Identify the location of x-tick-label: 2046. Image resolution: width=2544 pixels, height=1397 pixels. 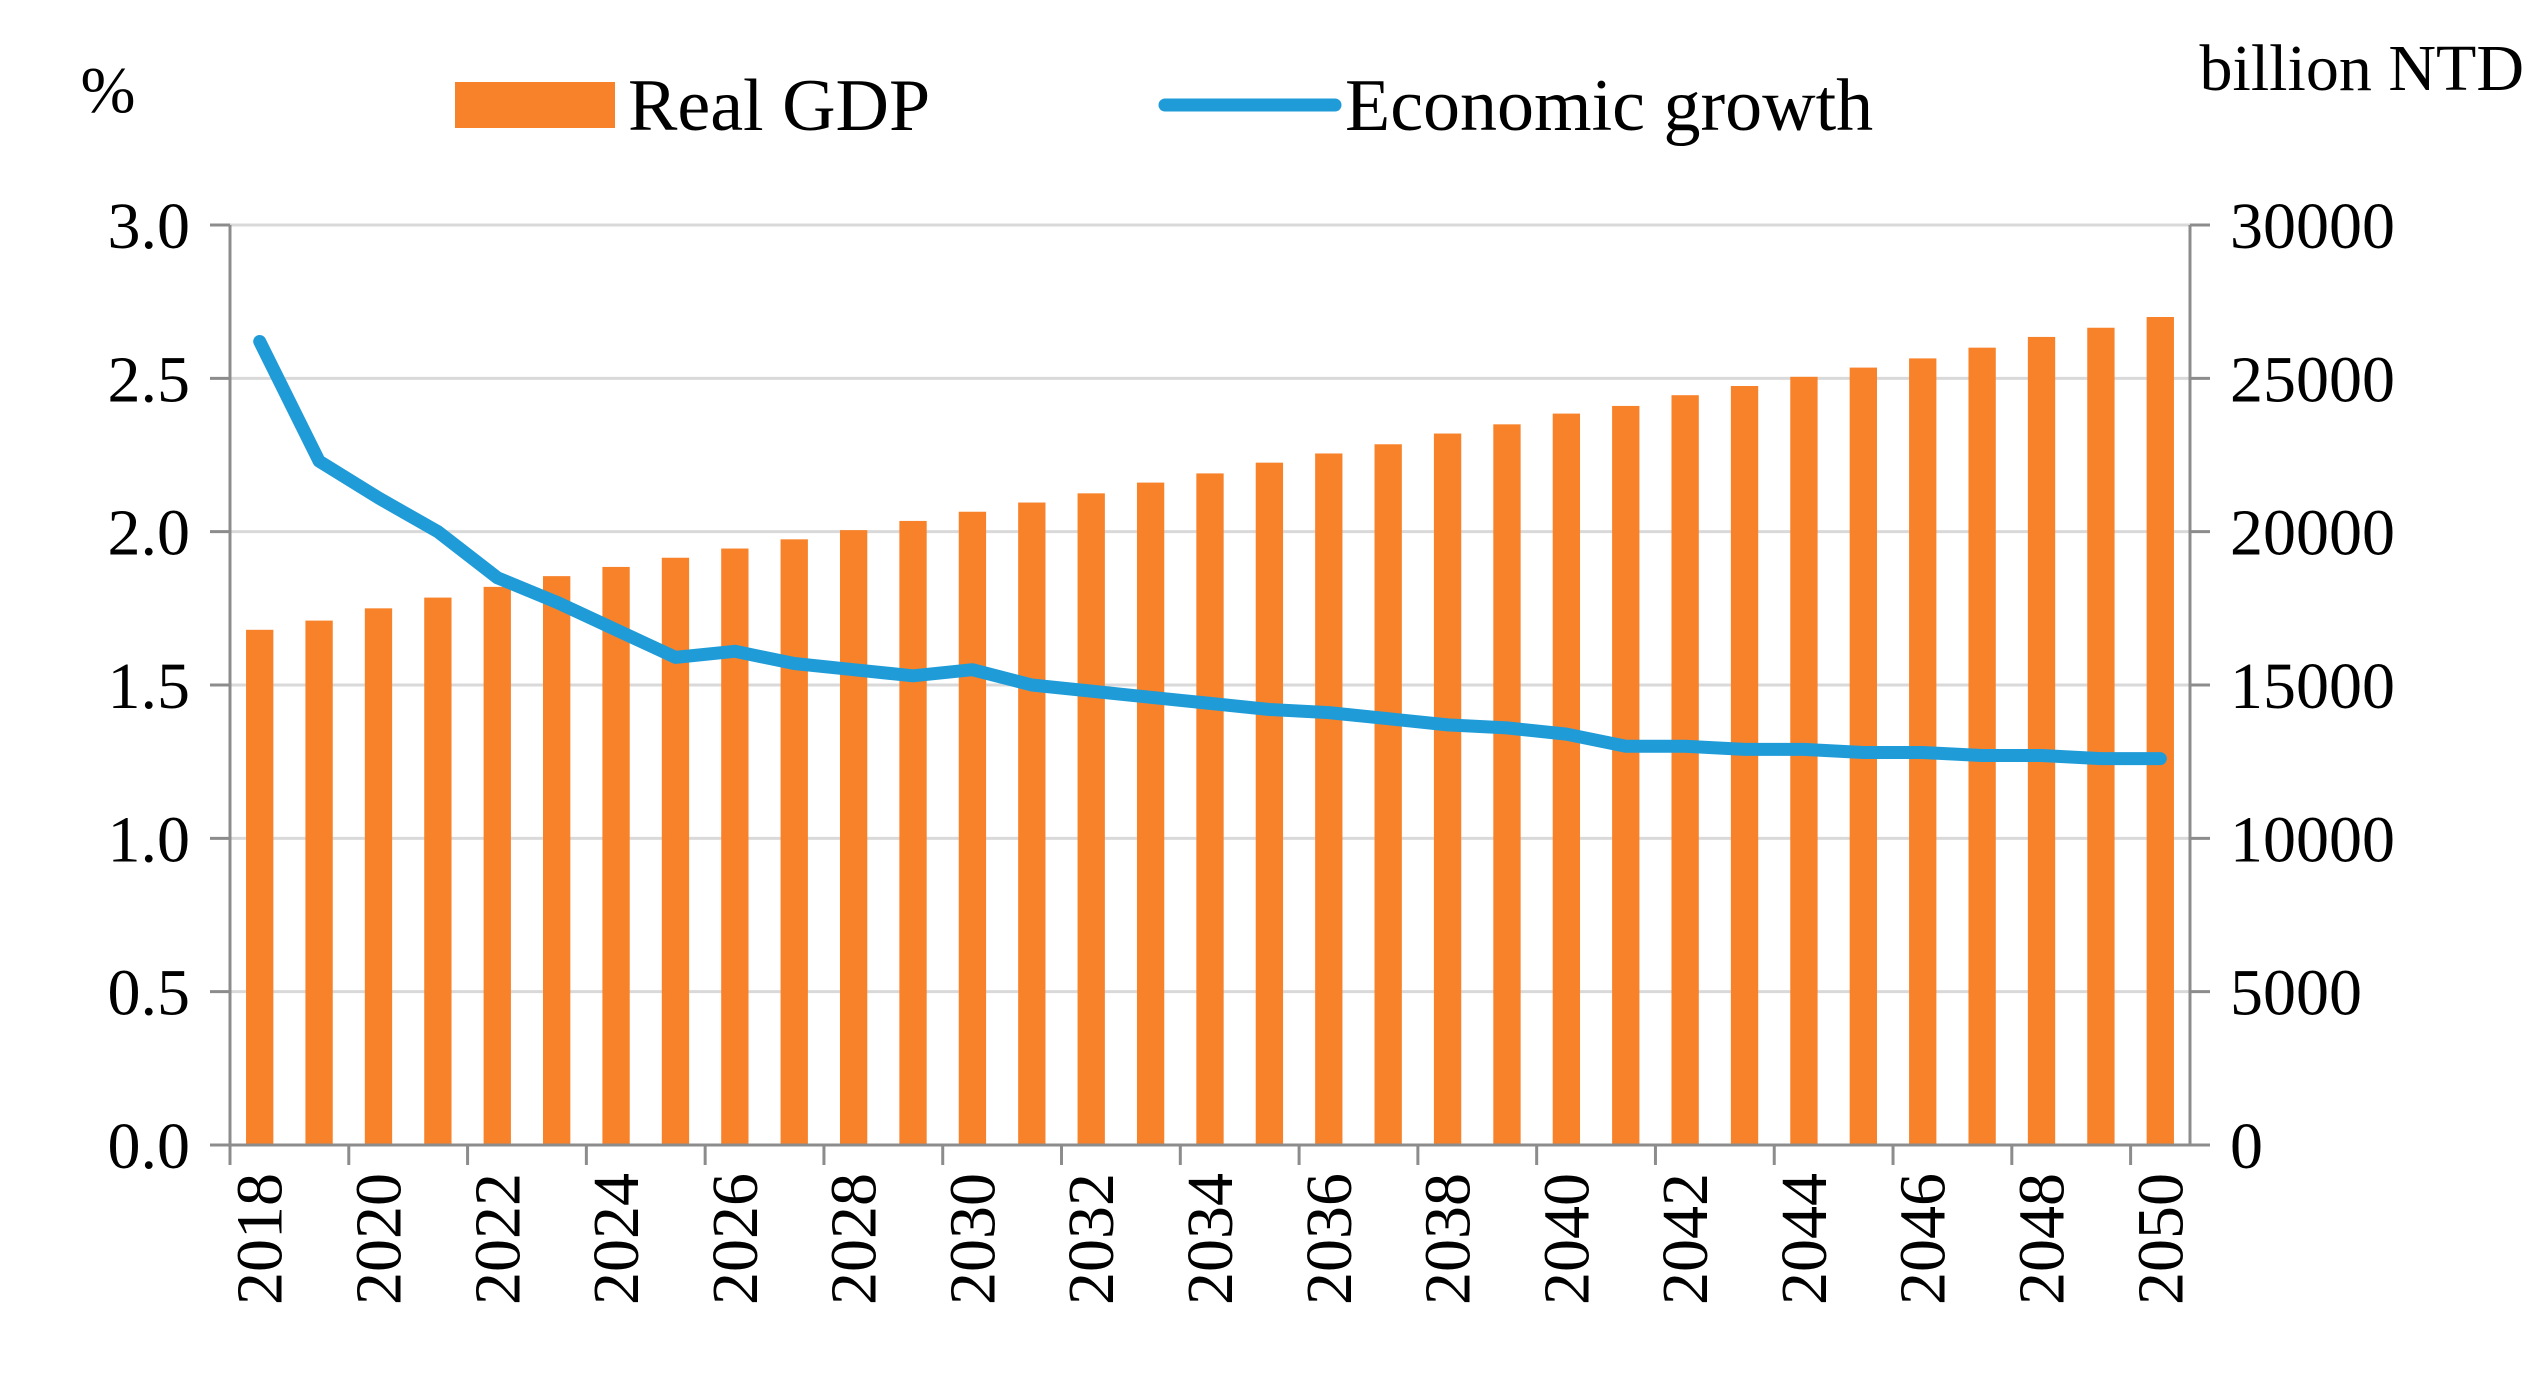
(1923, 1239).